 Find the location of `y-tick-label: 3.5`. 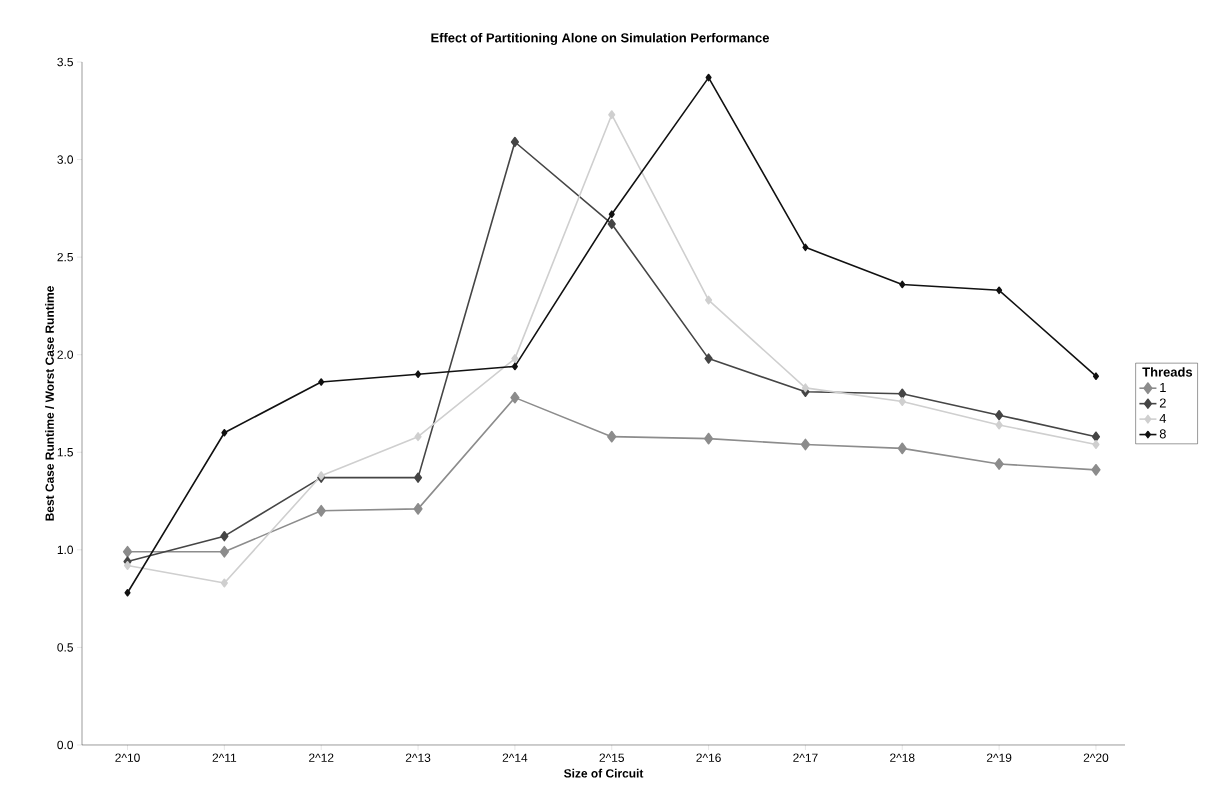

y-tick-label: 3.5 is located at coordinates (65, 62).